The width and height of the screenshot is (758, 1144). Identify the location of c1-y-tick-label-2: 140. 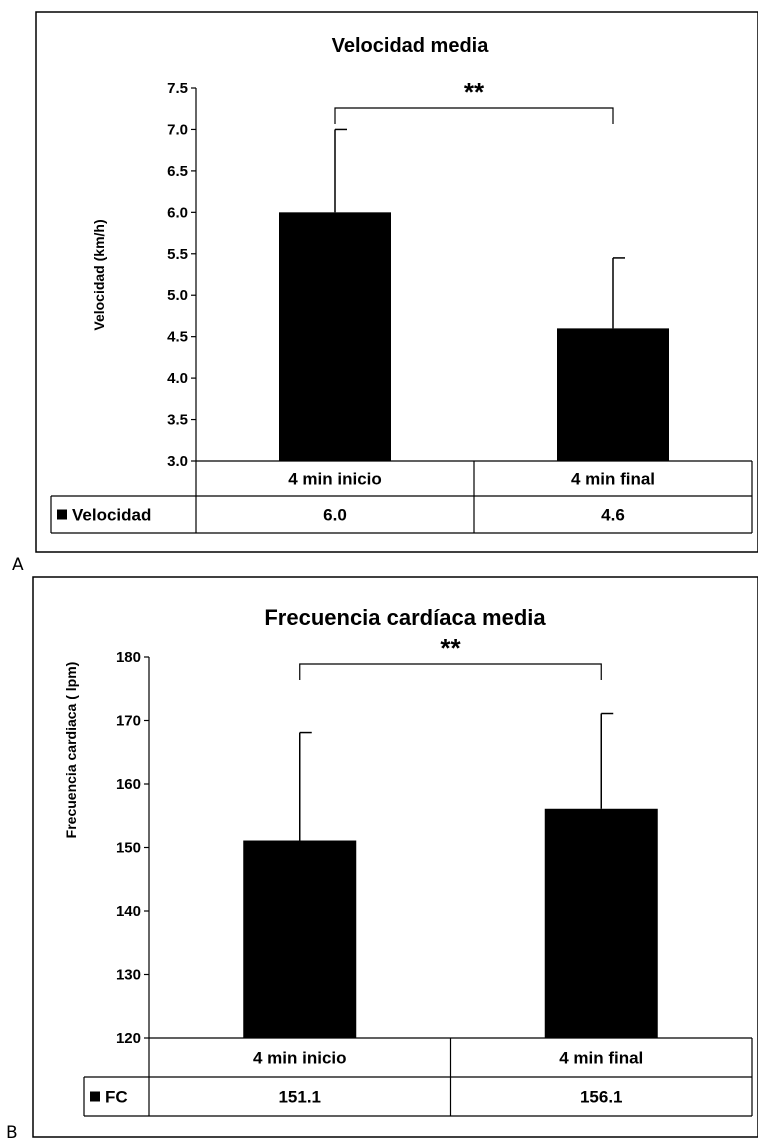
(128, 911).